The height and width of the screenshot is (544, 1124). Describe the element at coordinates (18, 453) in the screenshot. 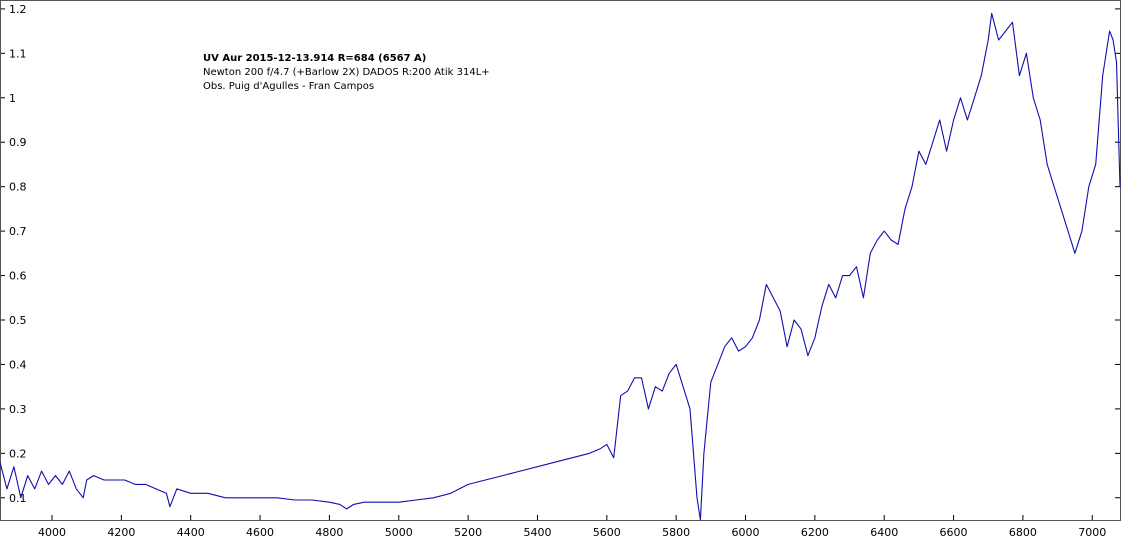

I see `y-tick-label: 0.2` at that location.